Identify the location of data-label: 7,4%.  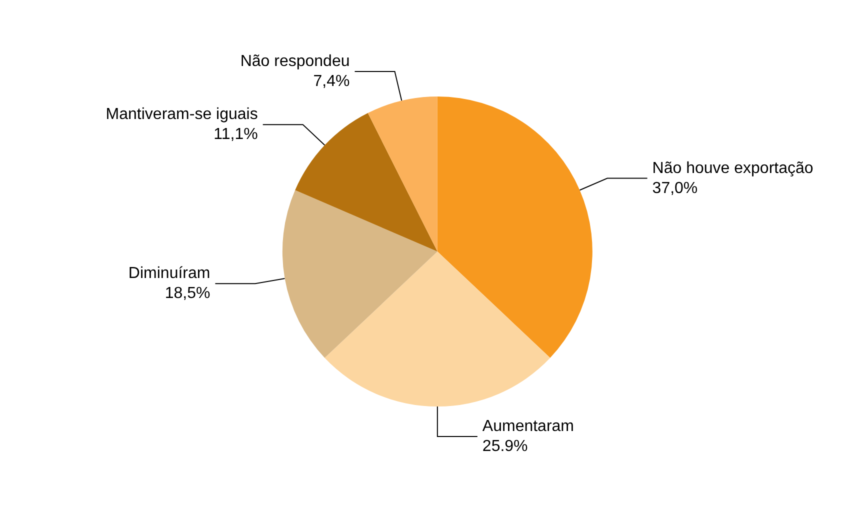
(331, 81).